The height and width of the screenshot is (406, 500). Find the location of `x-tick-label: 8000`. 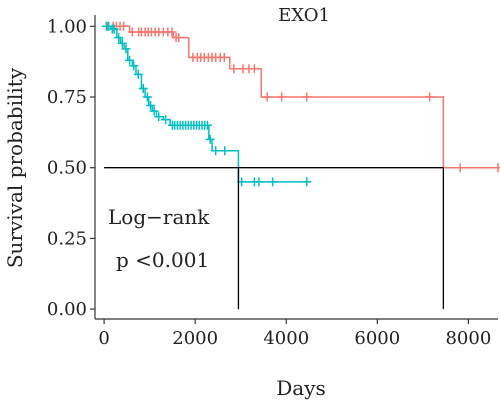

x-tick-label: 8000 is located at coordinates (468, 338).